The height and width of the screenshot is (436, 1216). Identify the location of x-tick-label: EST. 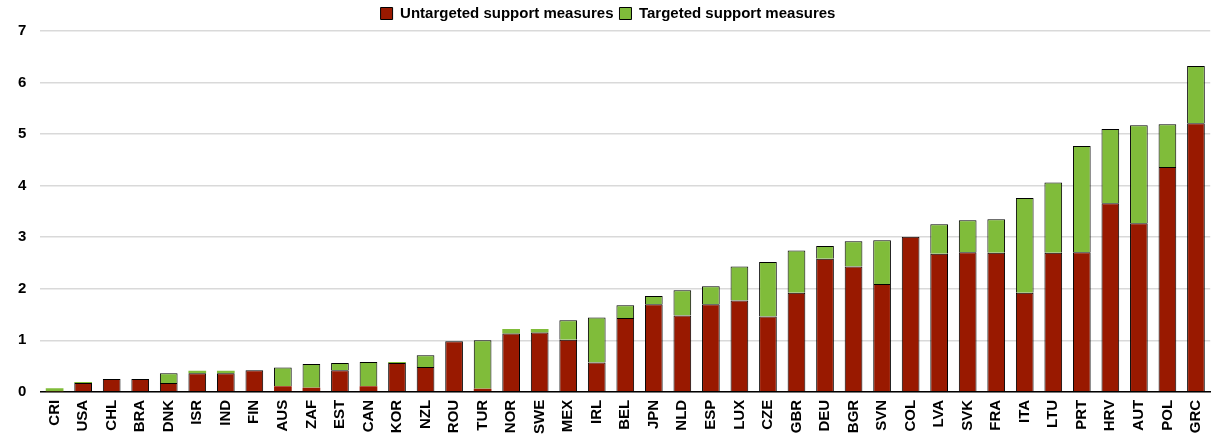
(339, 414).